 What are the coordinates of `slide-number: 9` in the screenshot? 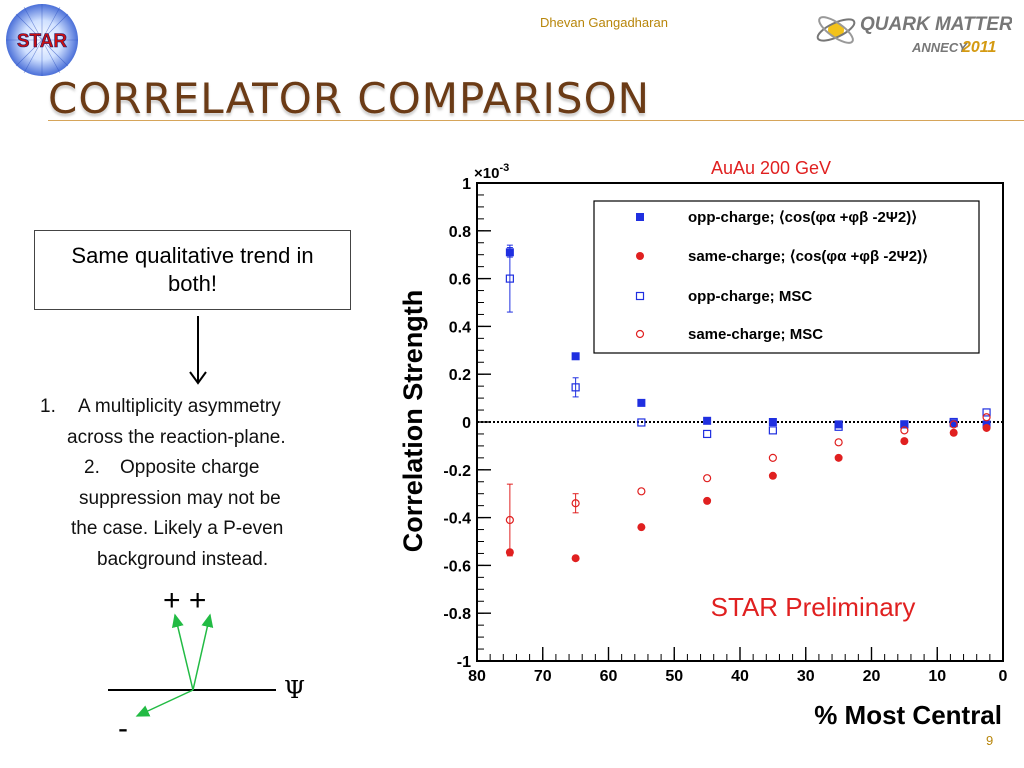 It's located at (990, 740).